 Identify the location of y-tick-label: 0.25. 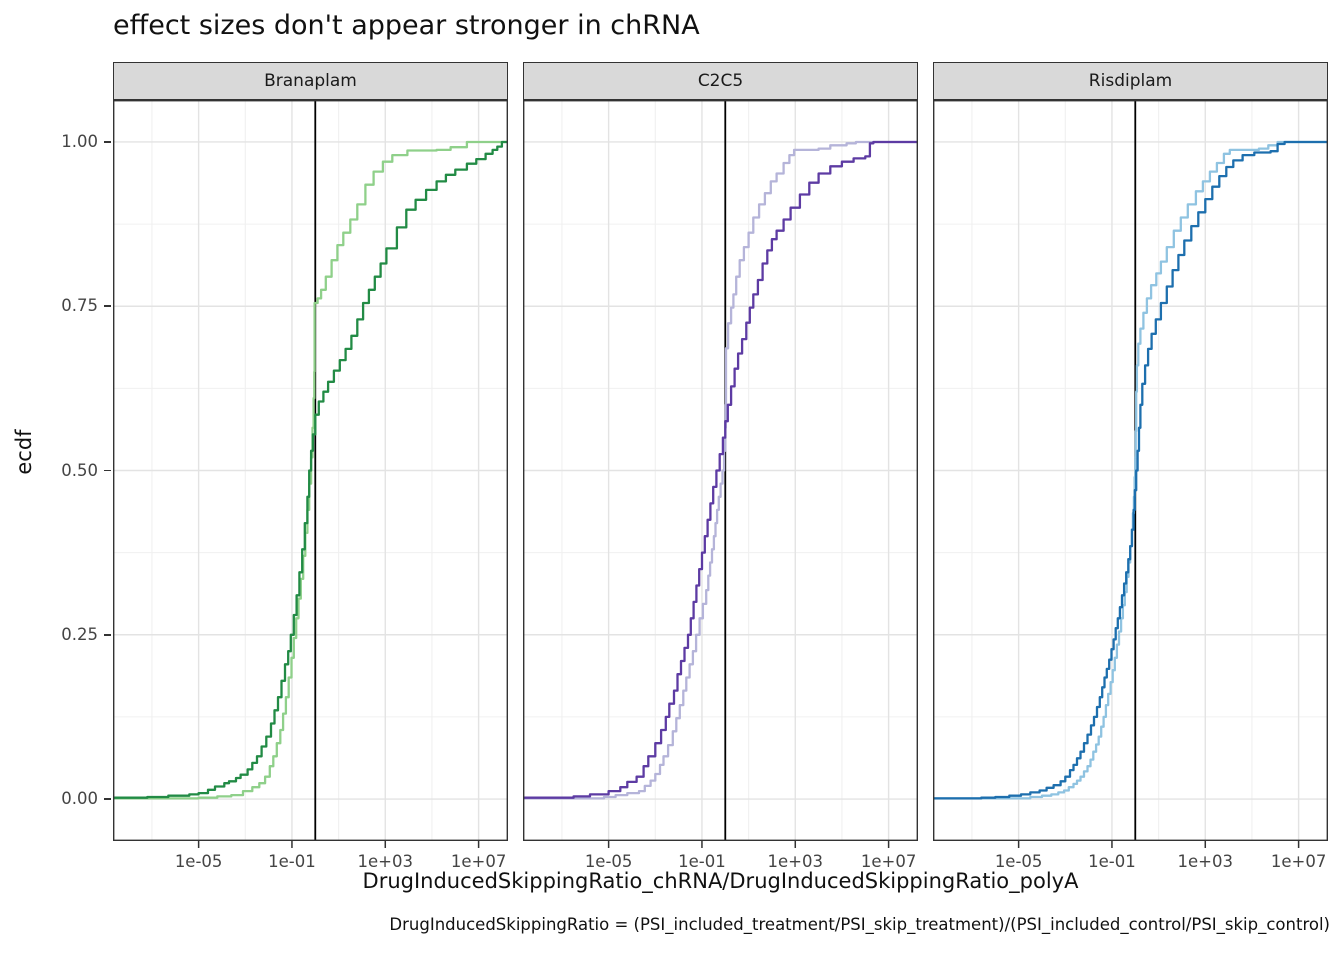
(79, 634).